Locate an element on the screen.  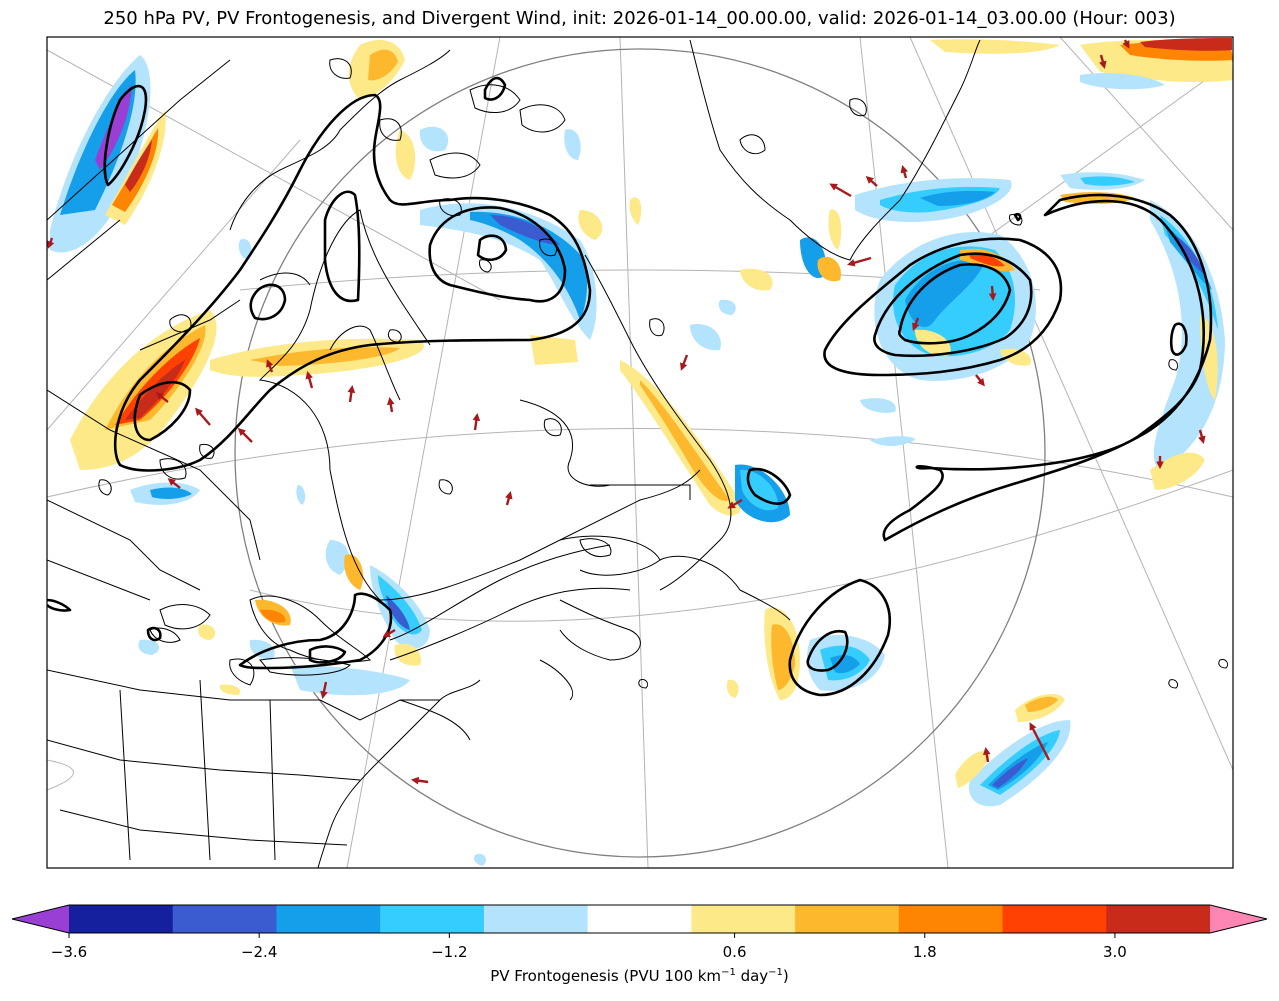
colorbar-label-main: PV Frontogenesis (PVU 100 km is located at coordinates (606, 976).